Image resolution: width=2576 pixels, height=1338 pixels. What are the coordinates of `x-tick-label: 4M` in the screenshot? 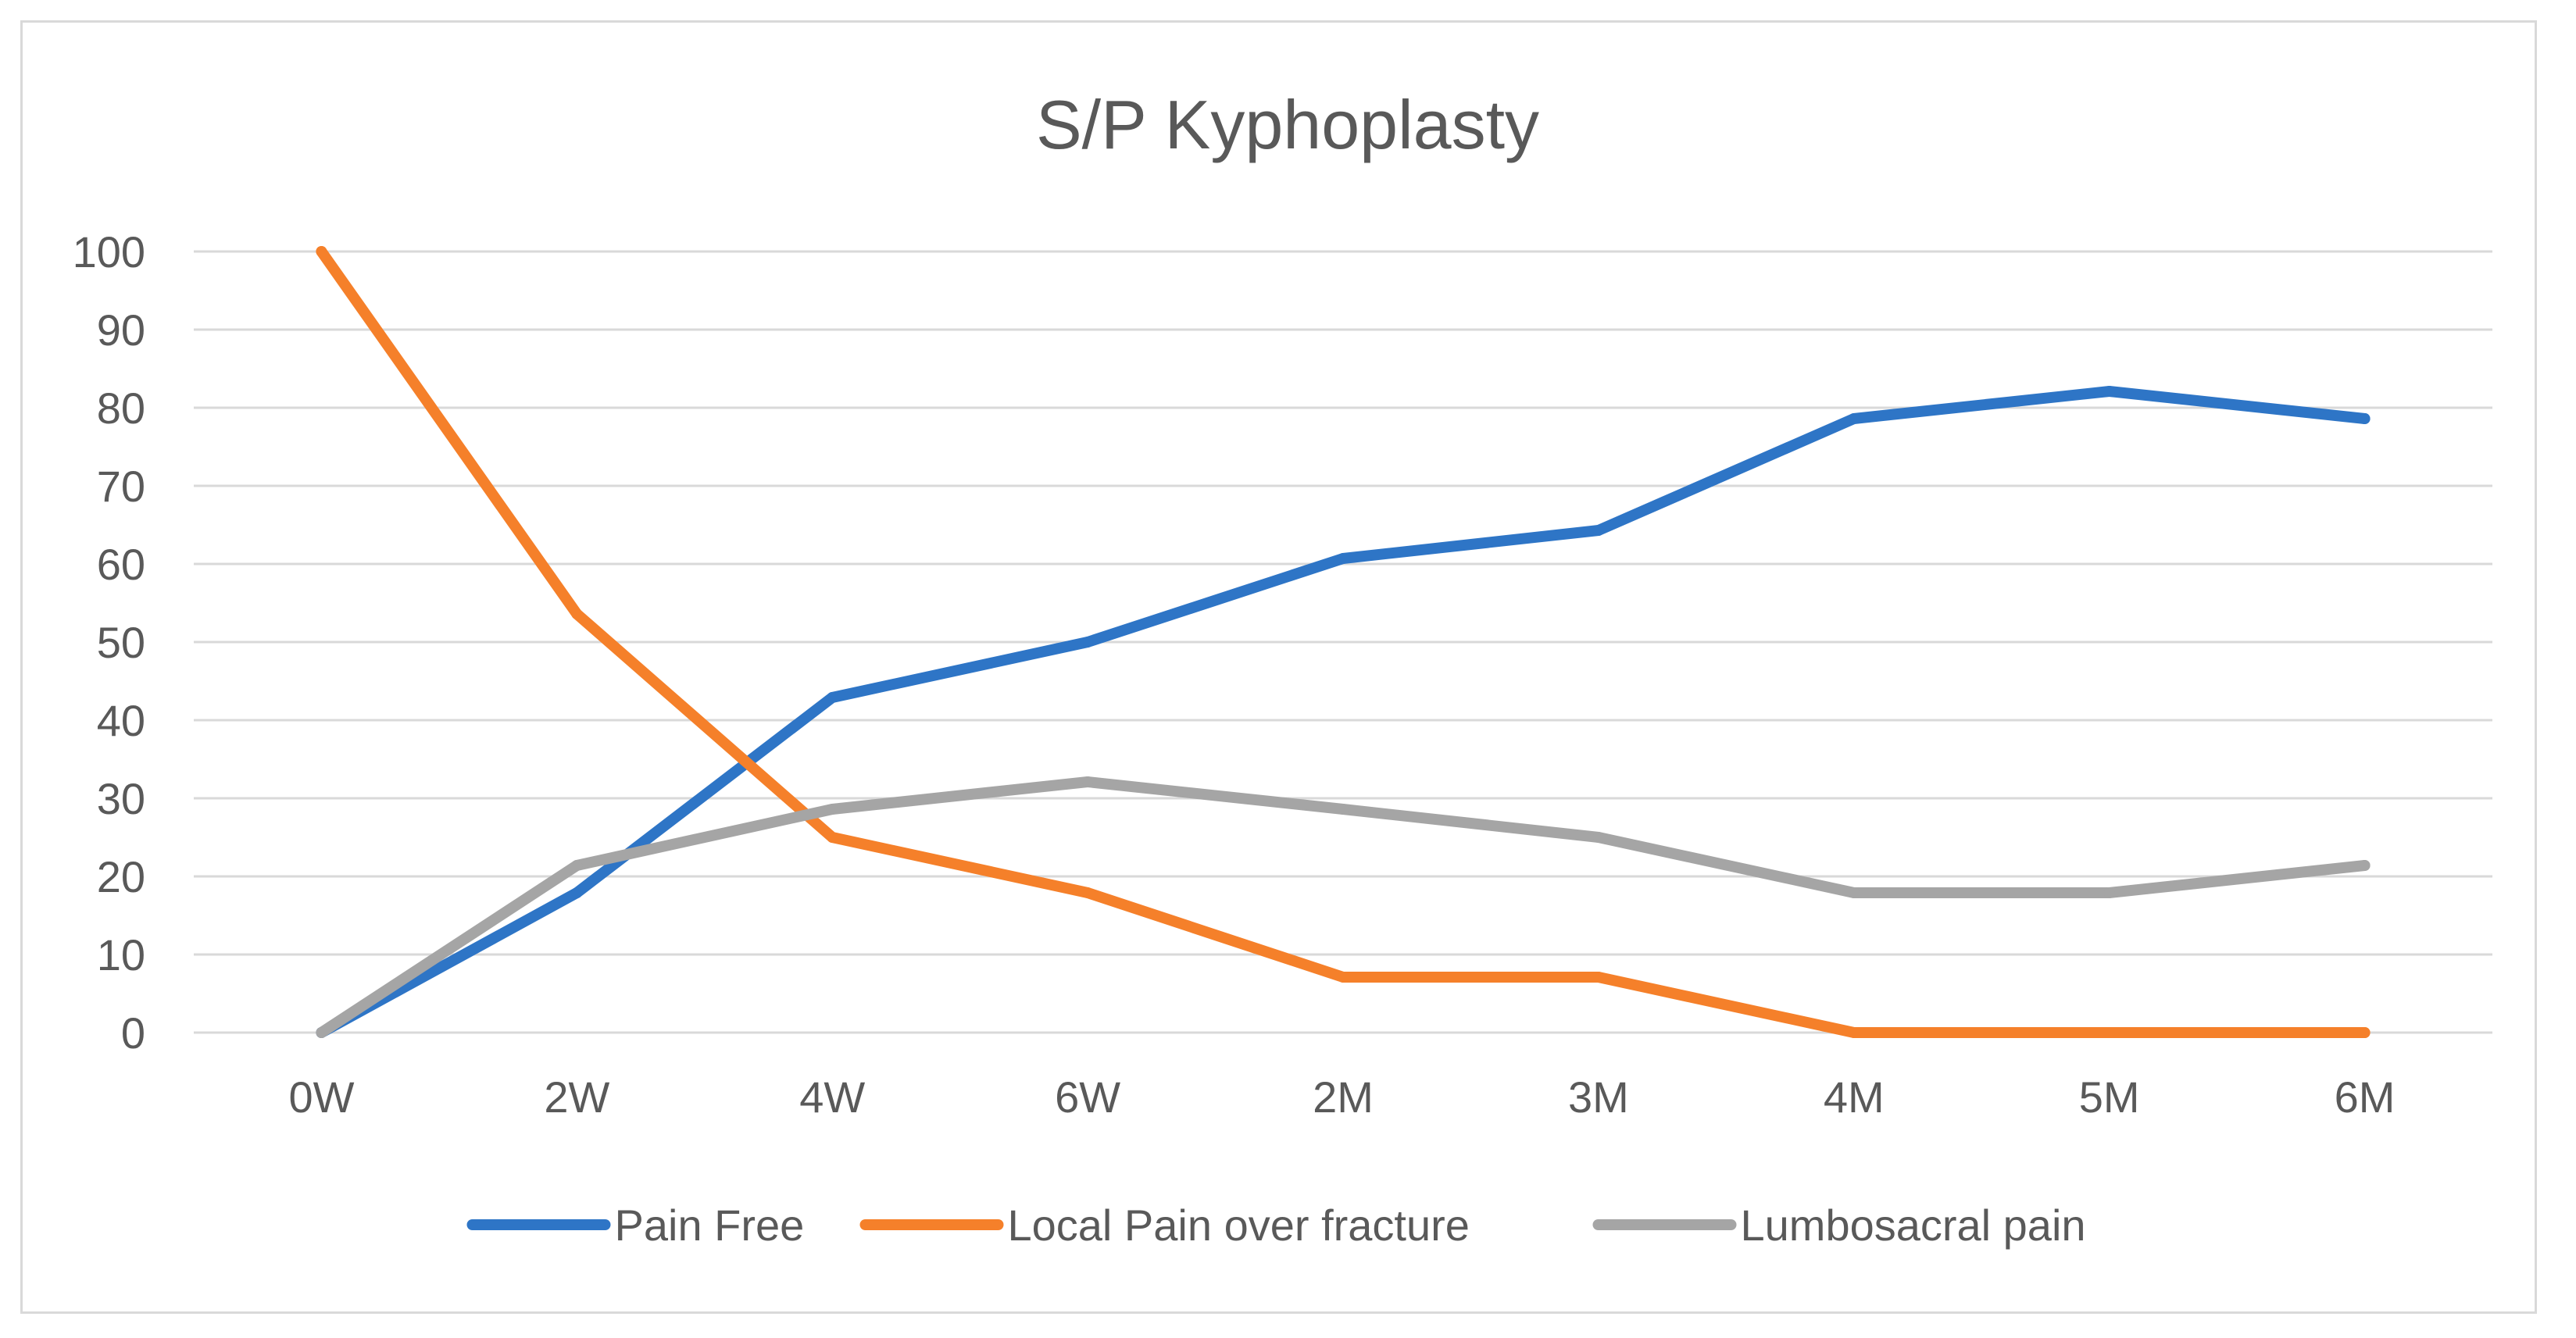 It's located at (1855, 1097).